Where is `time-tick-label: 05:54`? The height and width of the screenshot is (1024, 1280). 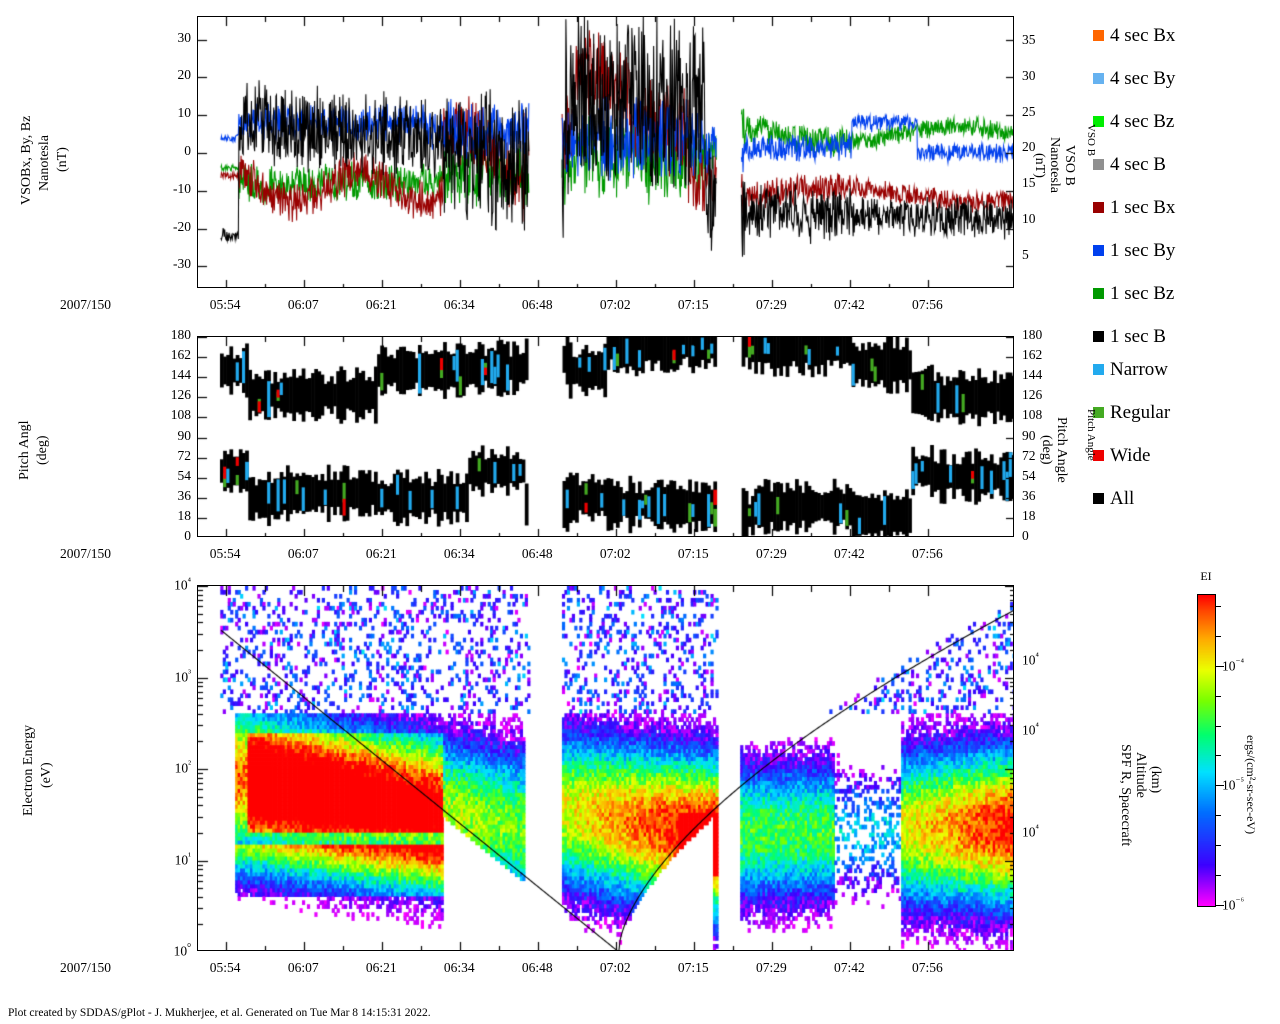 time-tick-label: 05:54 is located at coordinates (225, 553).